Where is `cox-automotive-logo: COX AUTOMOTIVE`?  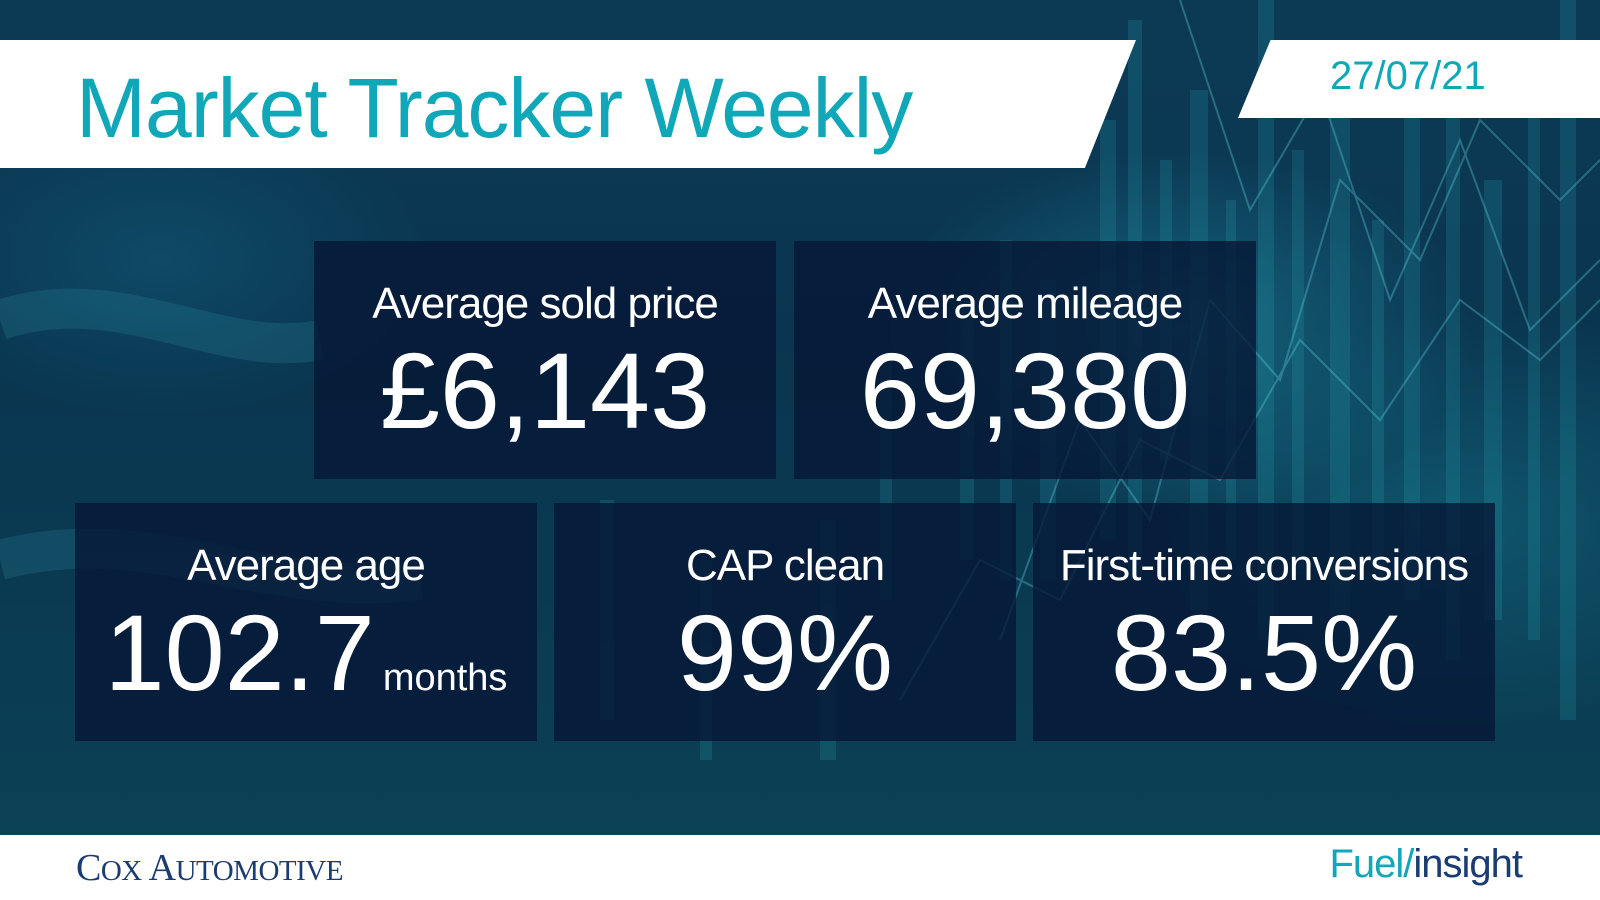 cox-automotive-logo: COX AUTOMOTIVE is located at coordinates (209, 868).